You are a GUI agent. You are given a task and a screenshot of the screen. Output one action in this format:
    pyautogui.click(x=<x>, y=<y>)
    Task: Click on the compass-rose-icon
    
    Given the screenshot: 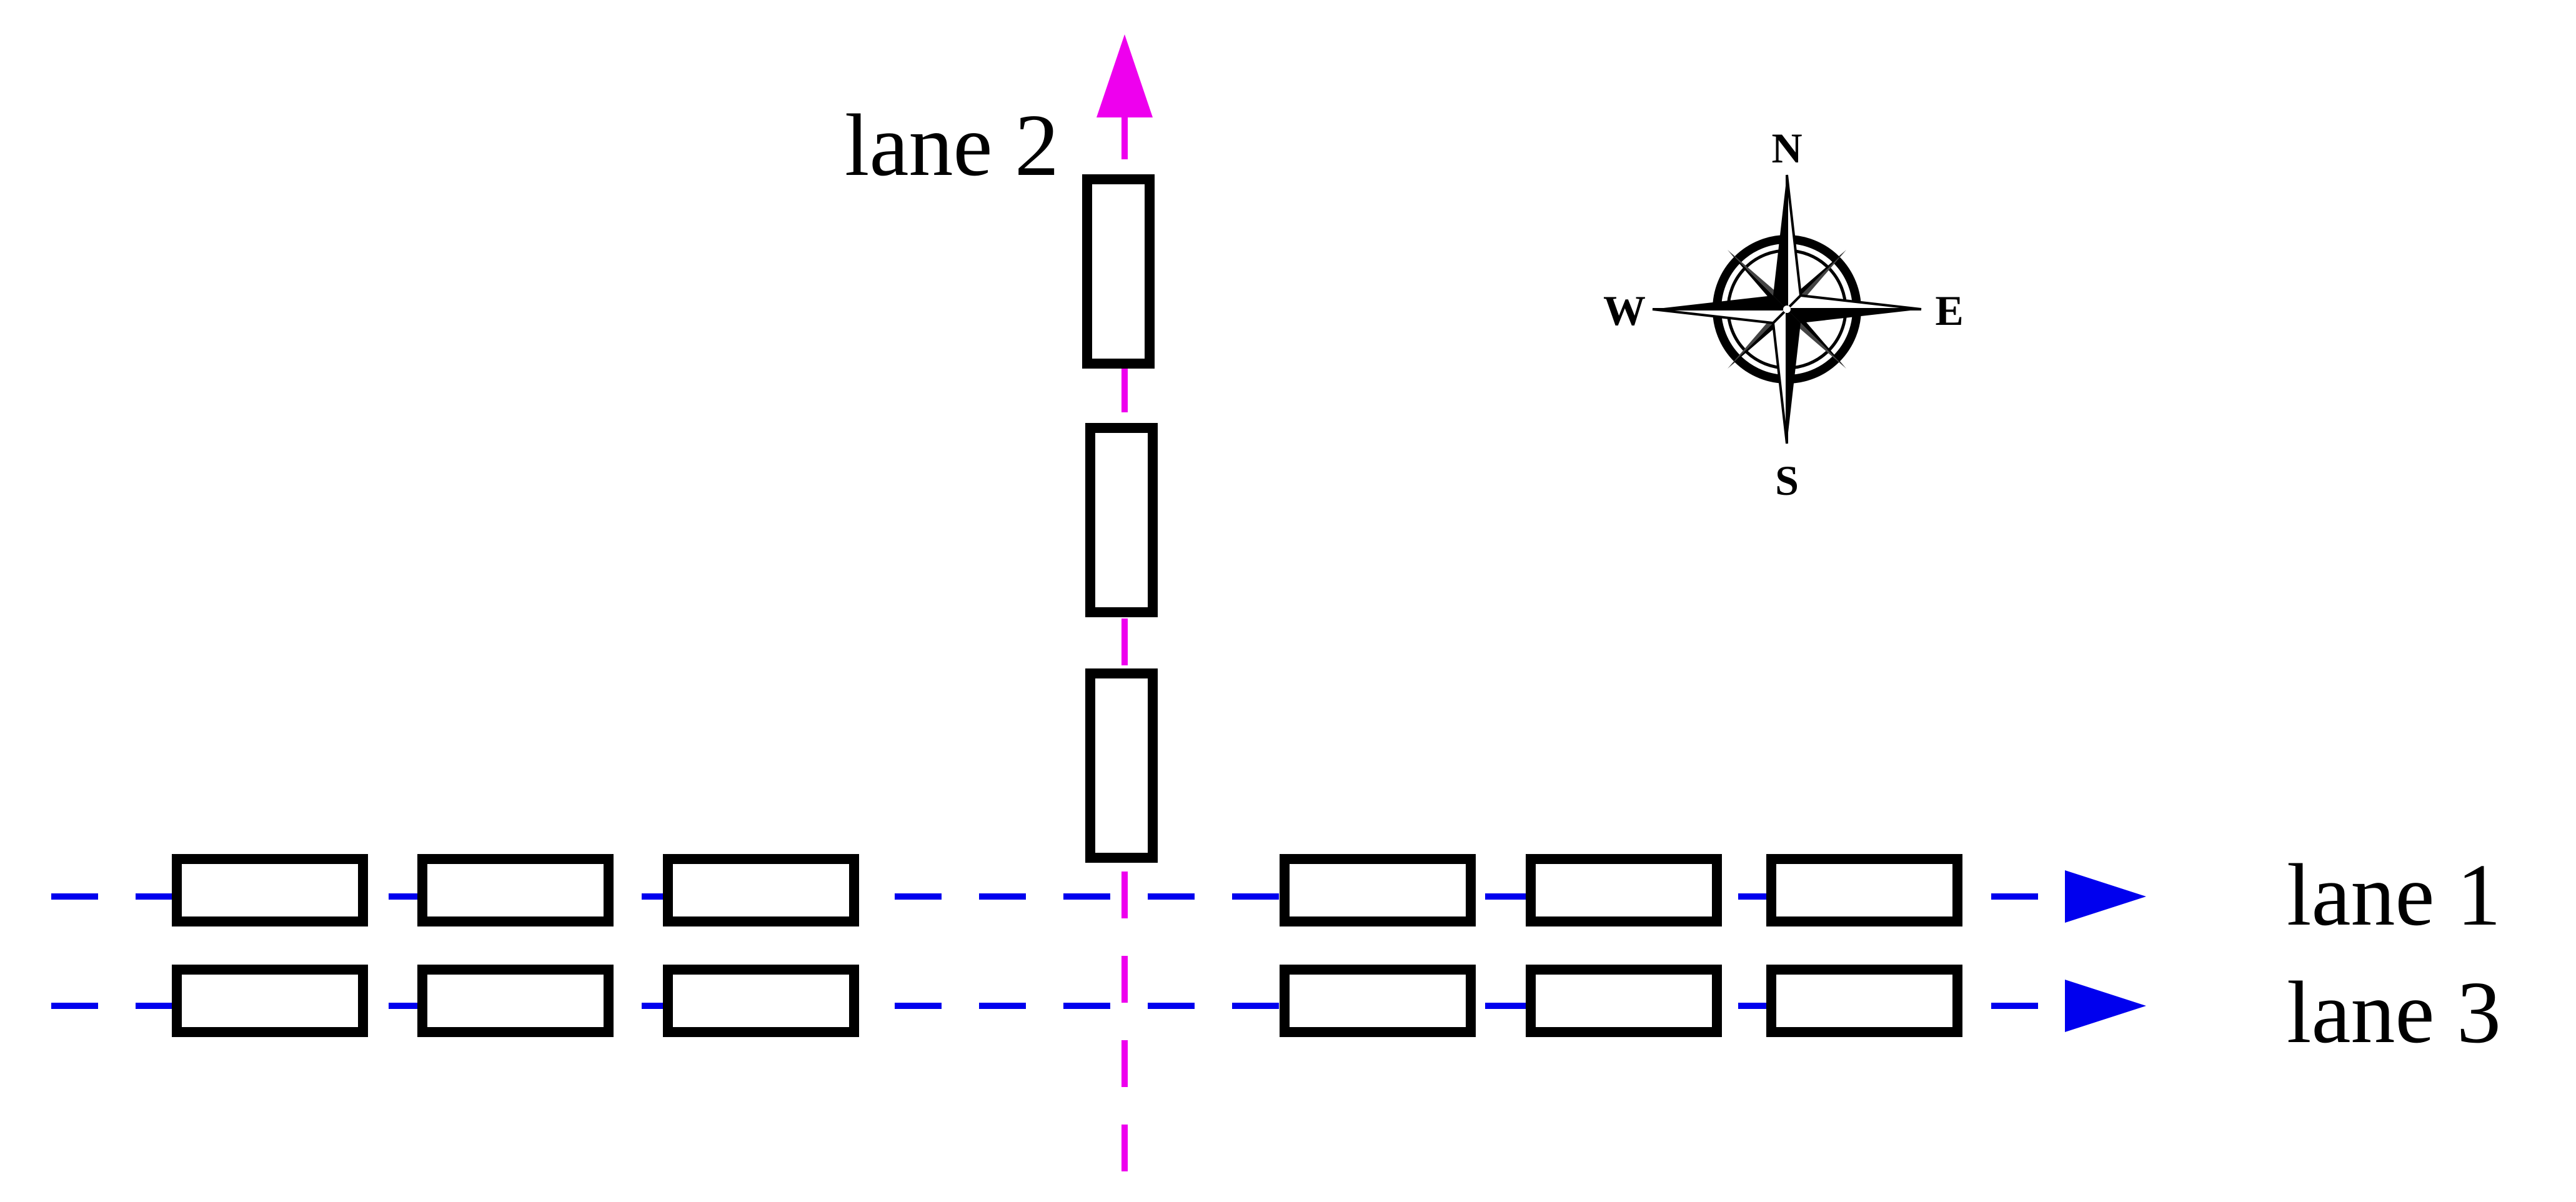 What is the action you would take?
    pyautogui.click(x=1787, y=309)
    